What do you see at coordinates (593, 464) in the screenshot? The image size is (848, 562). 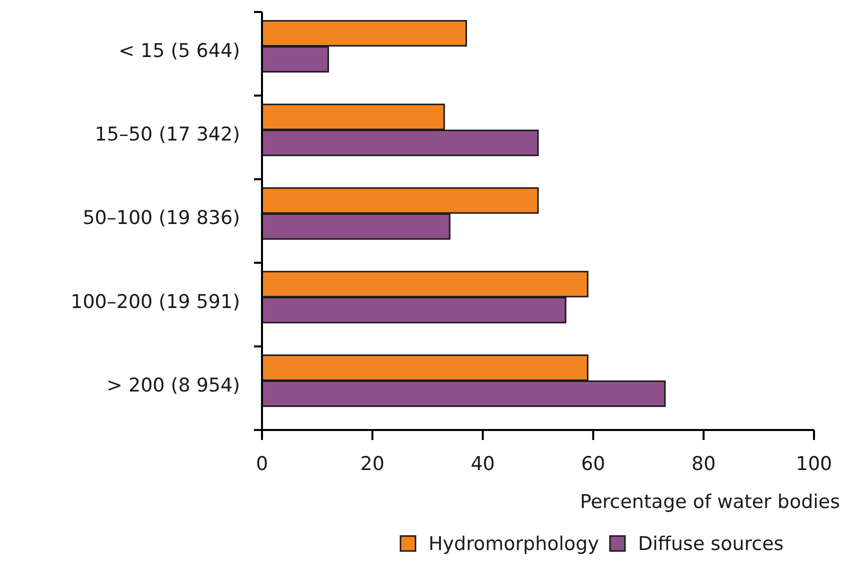 I see `x-tick-label: 60` at bounding box center [593, 464].